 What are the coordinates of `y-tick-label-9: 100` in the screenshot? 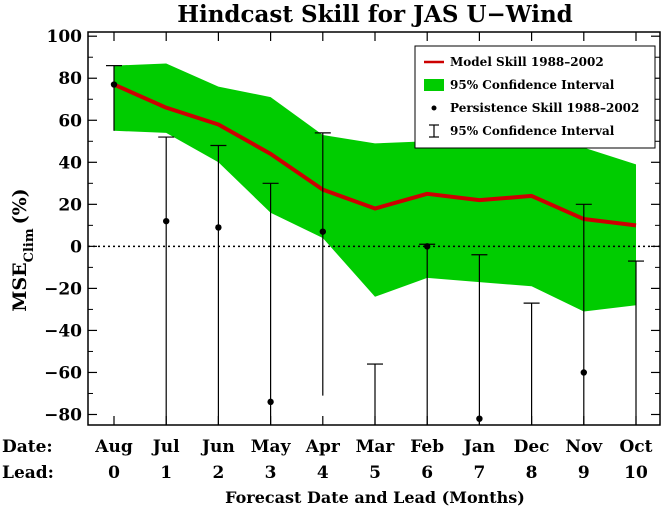 It's located at (65, 37).